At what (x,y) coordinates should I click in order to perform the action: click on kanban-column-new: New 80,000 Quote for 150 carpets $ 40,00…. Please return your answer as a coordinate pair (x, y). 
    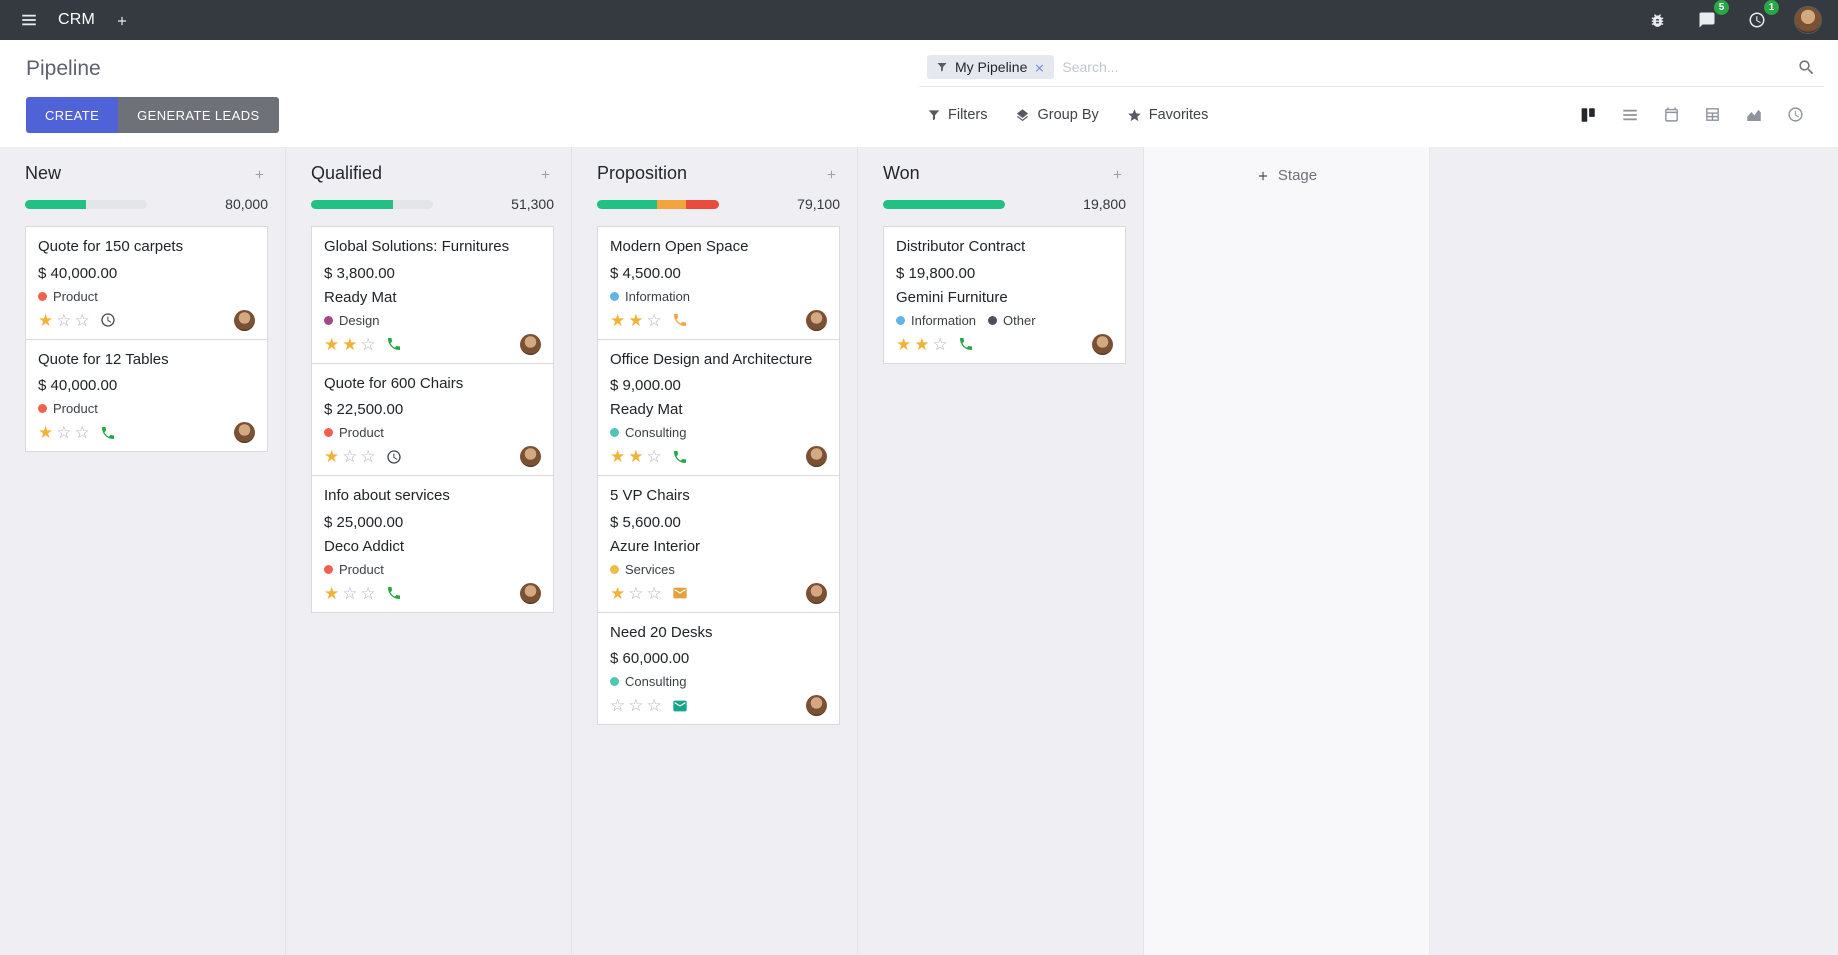
    Looking at the image, I should click on (143, 551).